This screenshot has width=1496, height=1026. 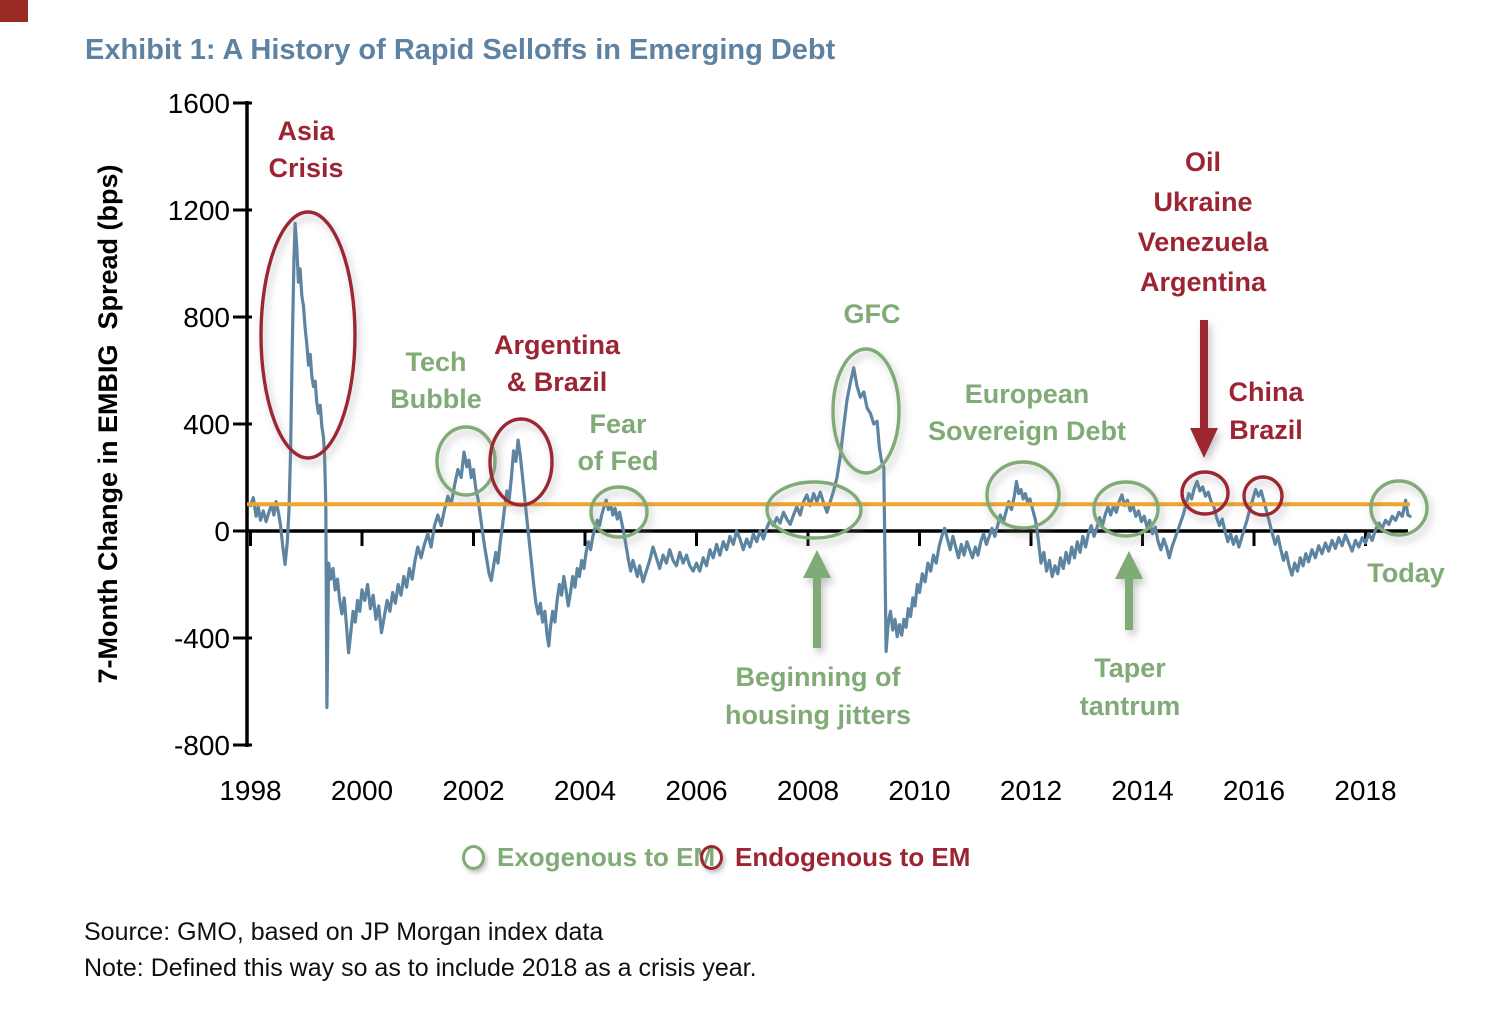 I want to click on x-tick-label: 2000, so click(x=362, y=790).